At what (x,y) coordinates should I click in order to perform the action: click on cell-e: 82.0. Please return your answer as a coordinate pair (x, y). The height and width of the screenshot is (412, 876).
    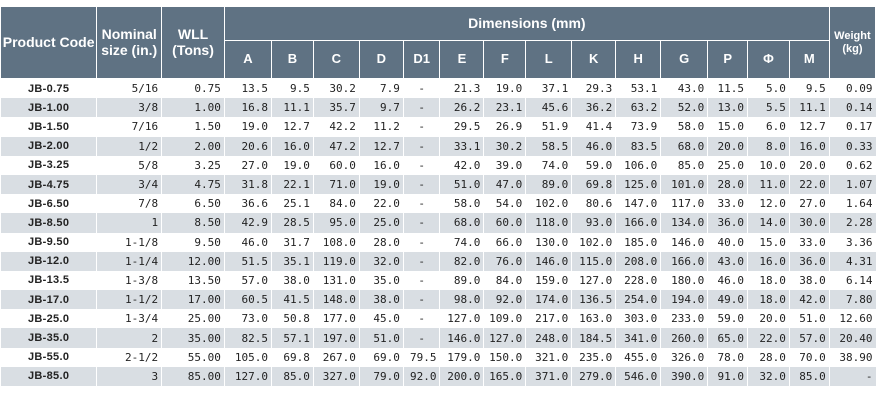
    Looking at the image, I should click on (461, 261).